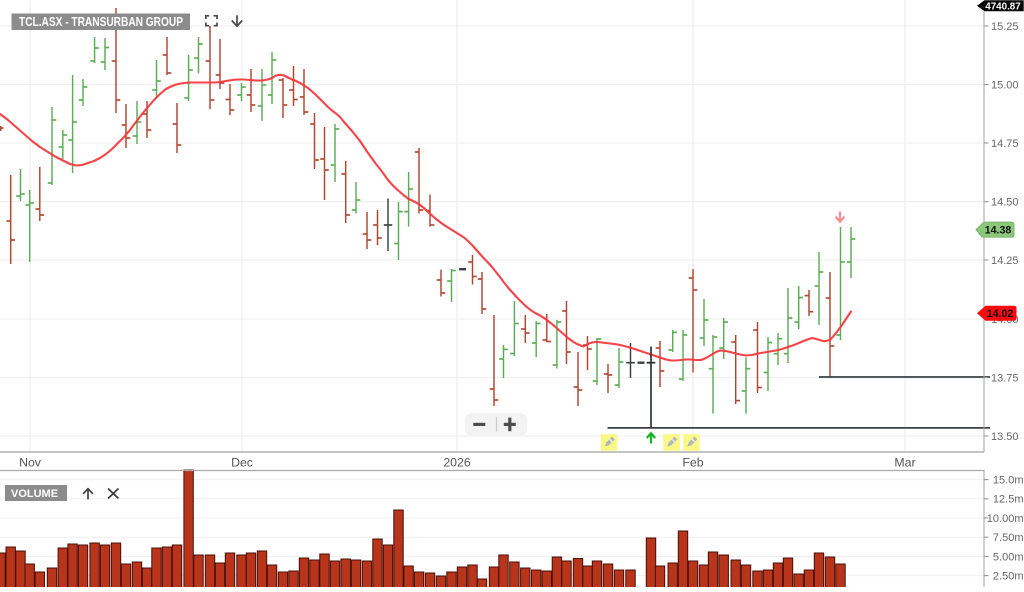 The height and width of the screenshot is (592, 1024). What do you see at coordinates (1005, 27) in the screenshot?
I see `svg-text: 15.25` at bounding box center [1005, 27].